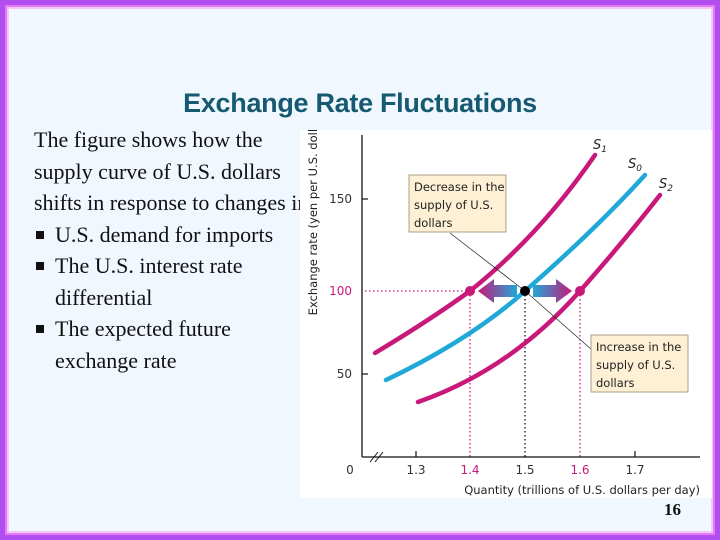 The height and width of the screenshot is (540, 720). I want to click on svg-text: Decrease in the, so click(459, 187).